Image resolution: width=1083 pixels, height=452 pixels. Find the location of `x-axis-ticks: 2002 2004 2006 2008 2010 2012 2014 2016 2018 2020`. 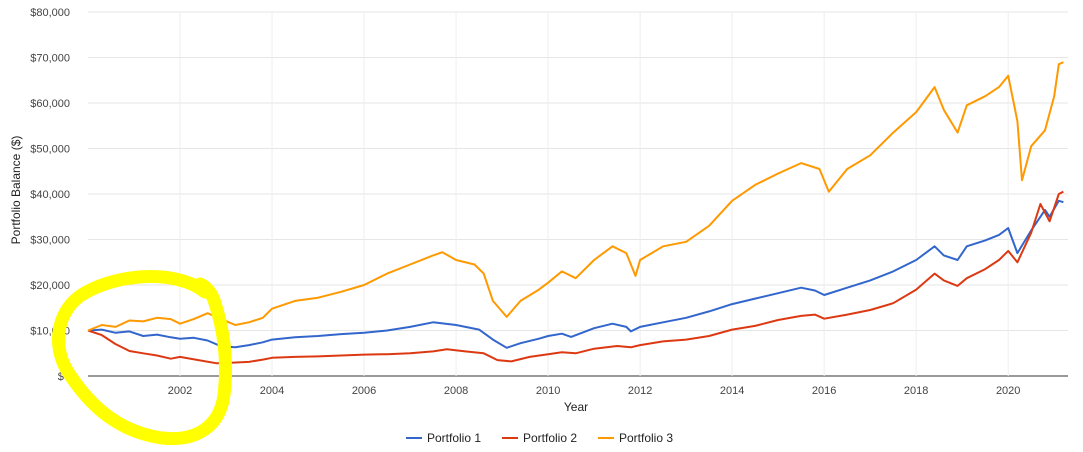

x-axis-ticks: 2002 2004 2006 2008 2010 2012 2014 2016 2018 2020 is located at coordinates (594, 391).